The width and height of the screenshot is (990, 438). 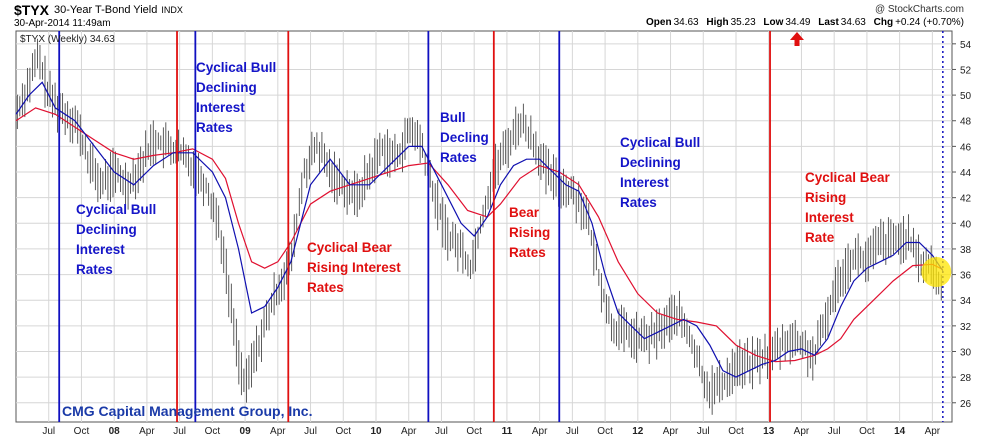 What do you see at coordinates (828, 22) in the screenshot?
I see `last-label: Last` at bounding box center [828, 22].